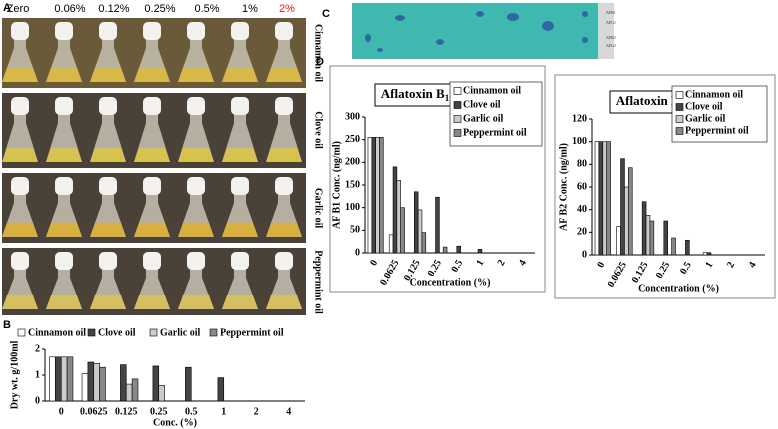 The height and width of the screenshot is (429, 778). I want to click on title-text: Aflatoxin B, so click(413, 93).